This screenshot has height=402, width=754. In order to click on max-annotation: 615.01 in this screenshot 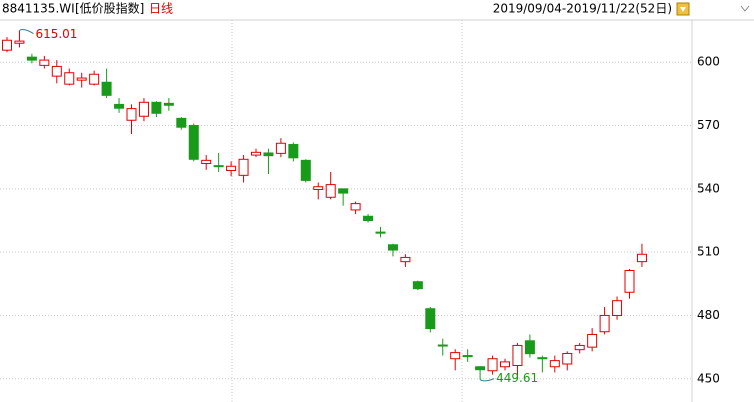, I will do `click(56, 34)`.